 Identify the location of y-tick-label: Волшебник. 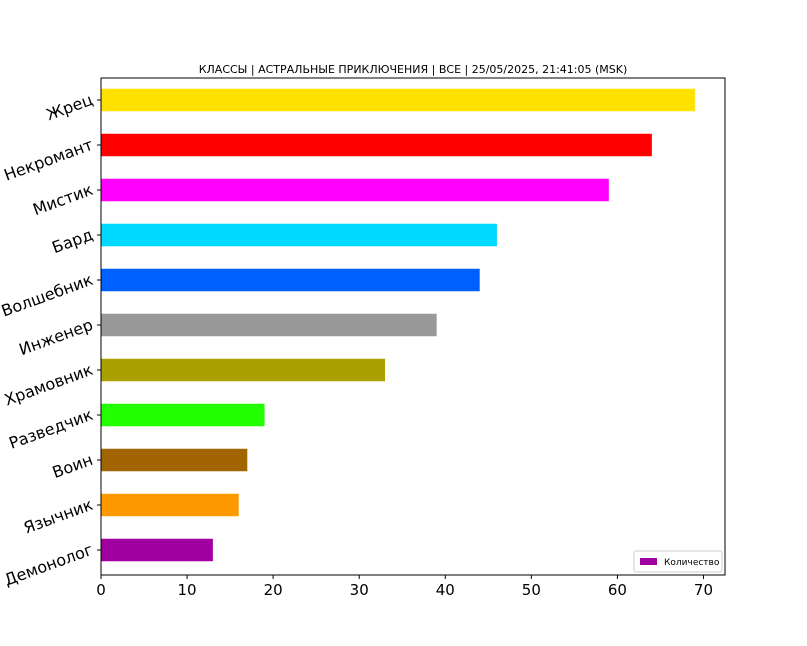
(48, 295).